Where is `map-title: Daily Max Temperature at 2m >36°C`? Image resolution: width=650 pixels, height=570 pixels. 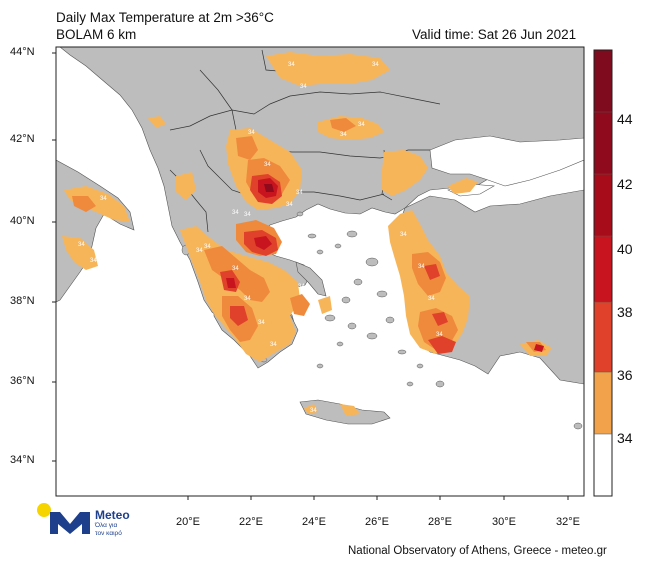
map-title: Daily Max Temperature at 2m >36°C is located at coordinates (165, 17).